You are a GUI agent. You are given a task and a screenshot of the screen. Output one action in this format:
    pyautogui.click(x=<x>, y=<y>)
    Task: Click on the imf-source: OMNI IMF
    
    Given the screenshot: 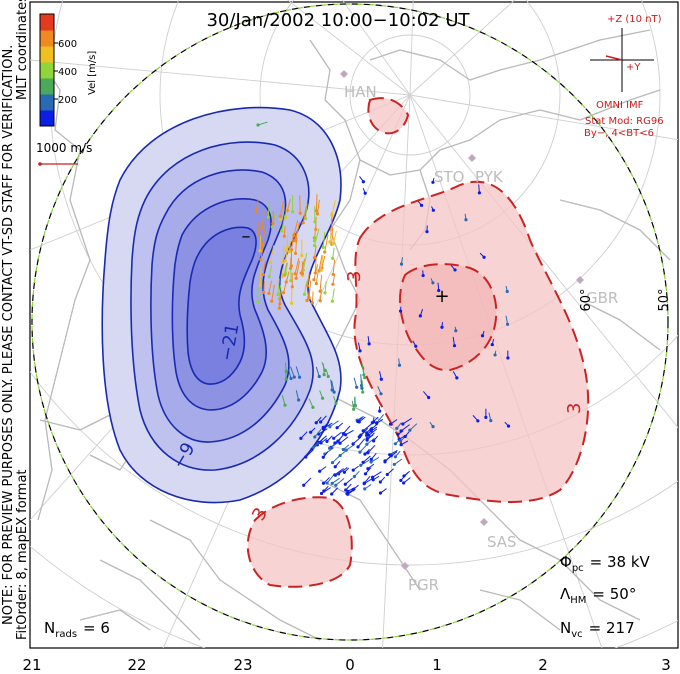 What is the action you would take?
    pyautogui.click(x=620, y=105)
    